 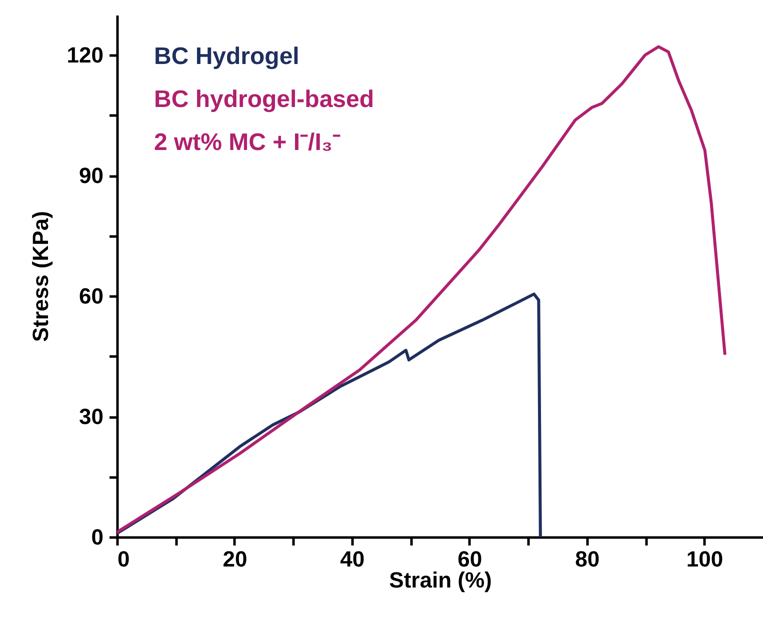 What do you see at coordinates (85, 55) in the screenshot?
I see `y-tick-label: 120` at bounding box center [85, 55].